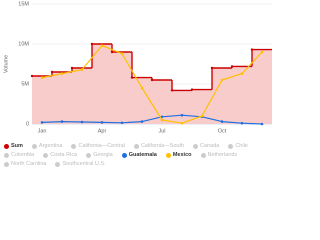 The image size is (320, 240). I want to click on legend-item: Netherlands, so click(219, 155).